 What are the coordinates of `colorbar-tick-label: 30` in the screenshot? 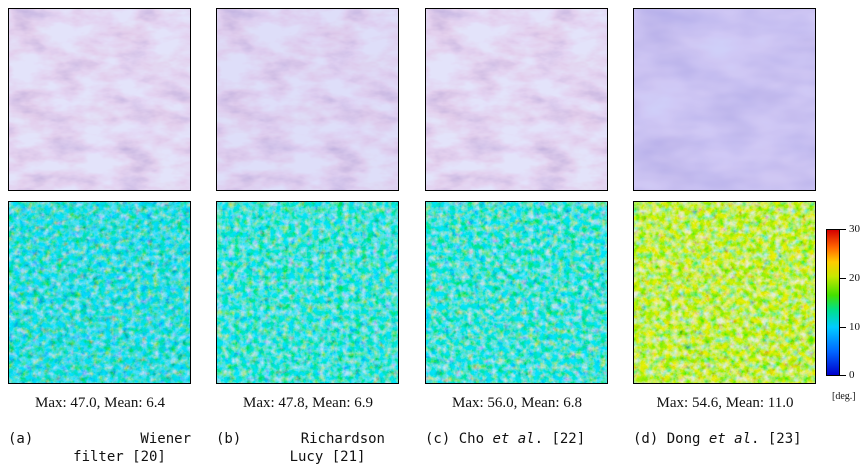 It's located at (854, 229).